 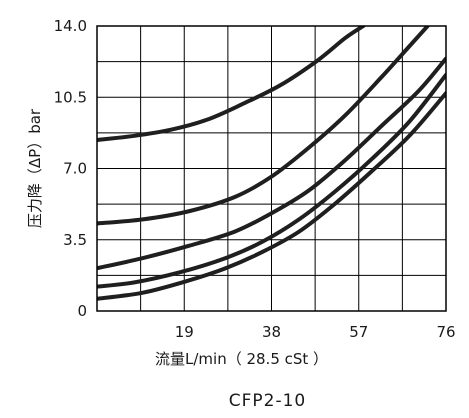 What do you see at coordinates (70, 97) in the screenshot?
I see `y-tick-label: 10.5` at bounding box center [70, 97].